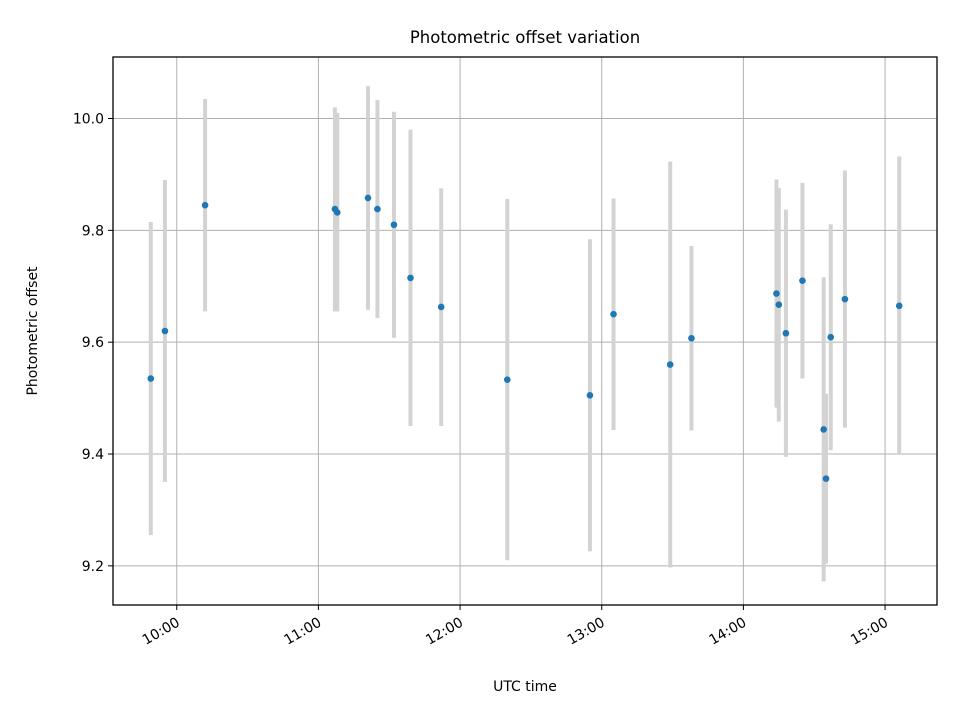 This screenshot has height=720, width=960. What do you see at coordinates (525, 37) in the screenshot?
I see `chart-title: Photometric offset variation` at bounding box center [525, 37].